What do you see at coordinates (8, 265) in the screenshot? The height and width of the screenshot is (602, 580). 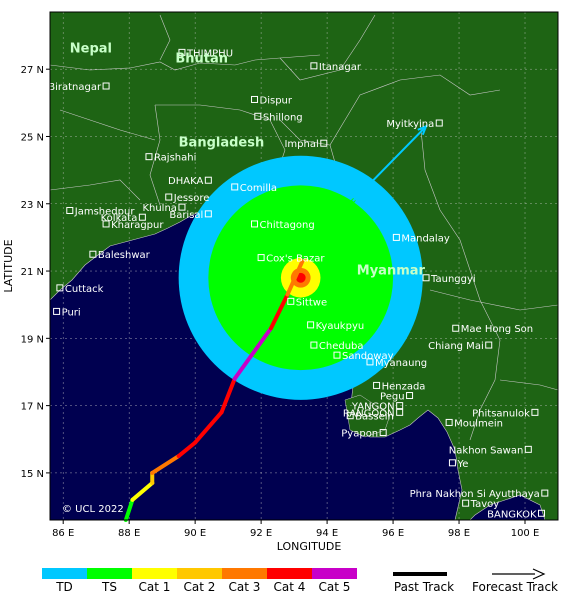 I see `y-axis-label: LATITUDE` at bounding box center [8, 265].